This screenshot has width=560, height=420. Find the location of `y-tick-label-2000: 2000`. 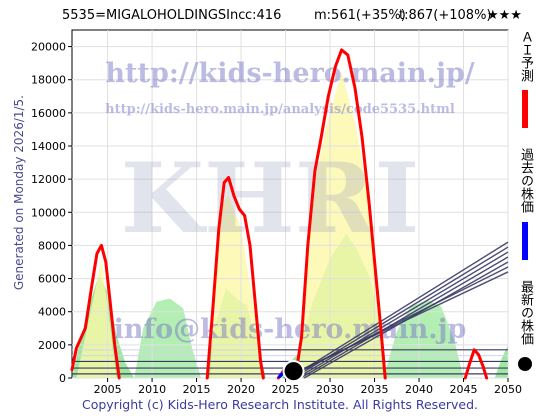

y-tick-label-2000: 2000 is located at coordinates (52, 345).